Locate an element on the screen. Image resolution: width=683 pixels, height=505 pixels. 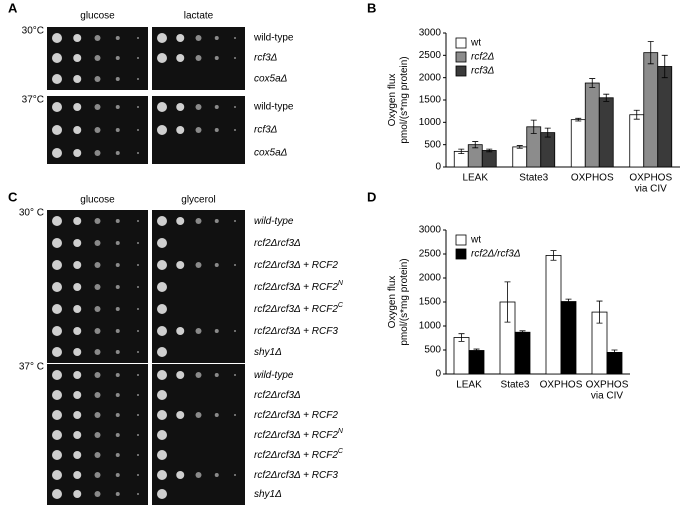
y-tick-label: 2500 is located at coordinates (430, 254).